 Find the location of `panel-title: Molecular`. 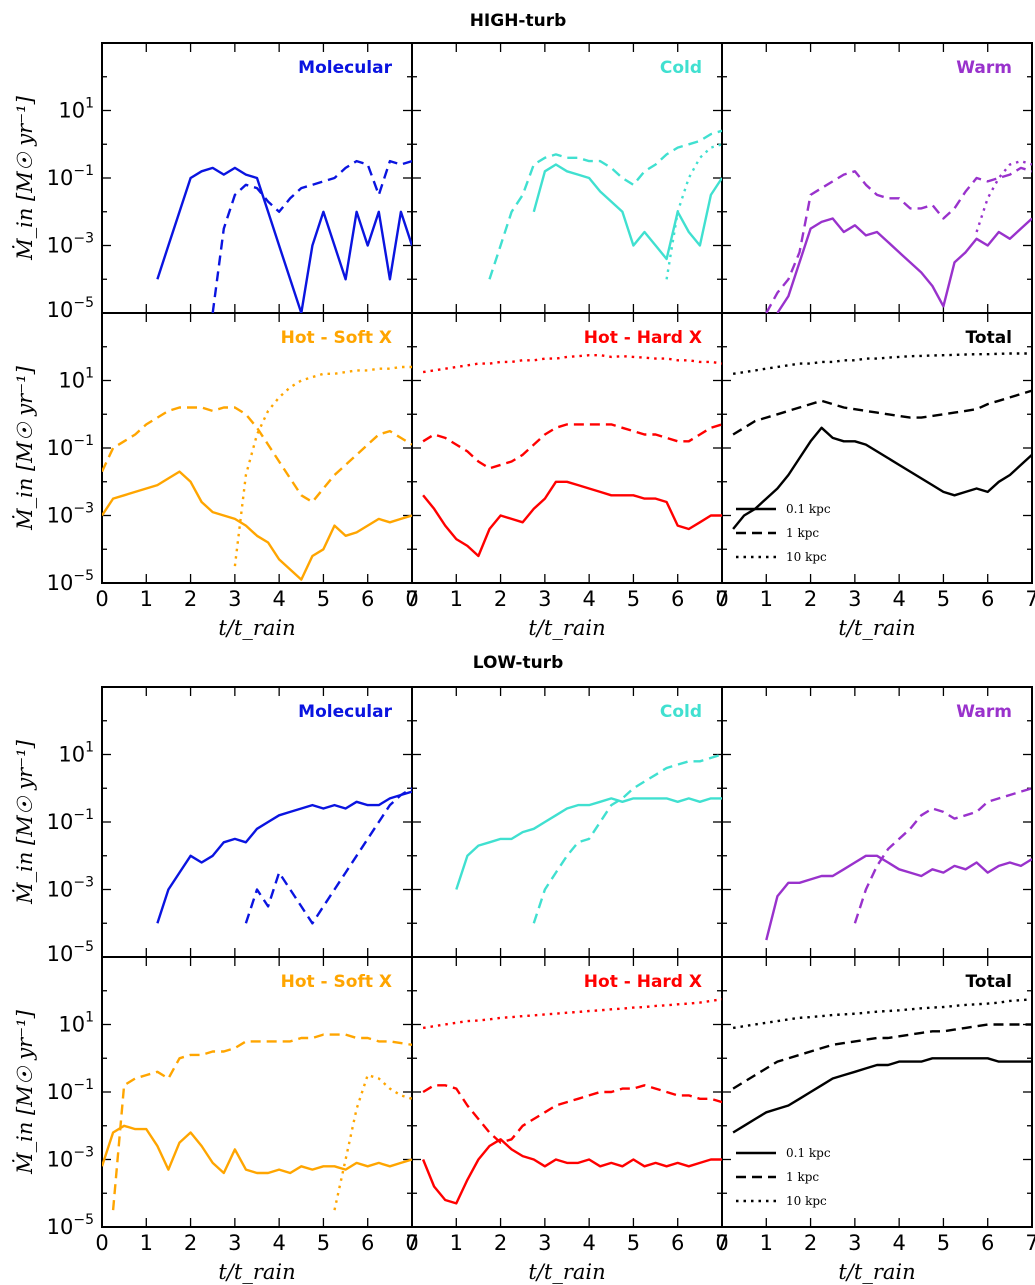

panel-title: Molecular is located at coordinates (345, 68).